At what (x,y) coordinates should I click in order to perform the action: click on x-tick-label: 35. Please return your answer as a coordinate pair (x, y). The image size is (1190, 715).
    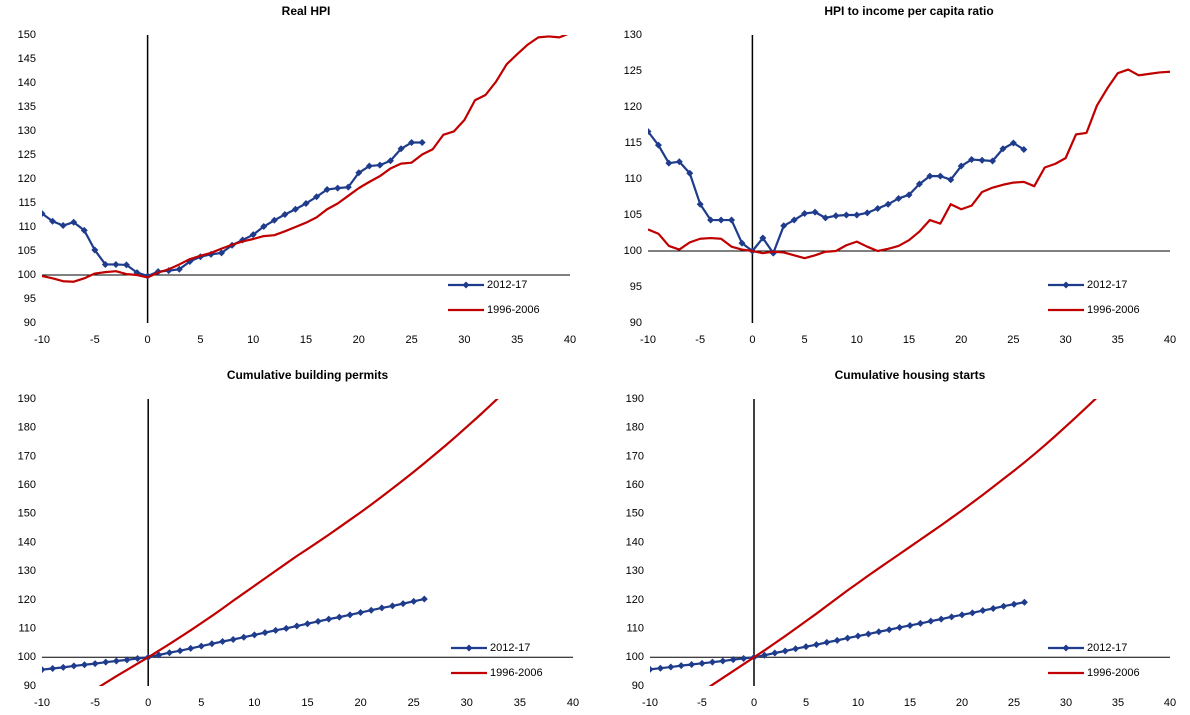
    Looking at the image, I should click on (517, 340).